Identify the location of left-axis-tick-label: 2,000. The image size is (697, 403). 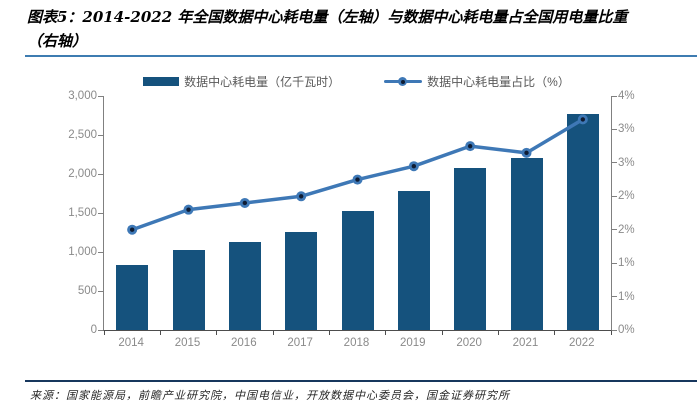
(82, 174).